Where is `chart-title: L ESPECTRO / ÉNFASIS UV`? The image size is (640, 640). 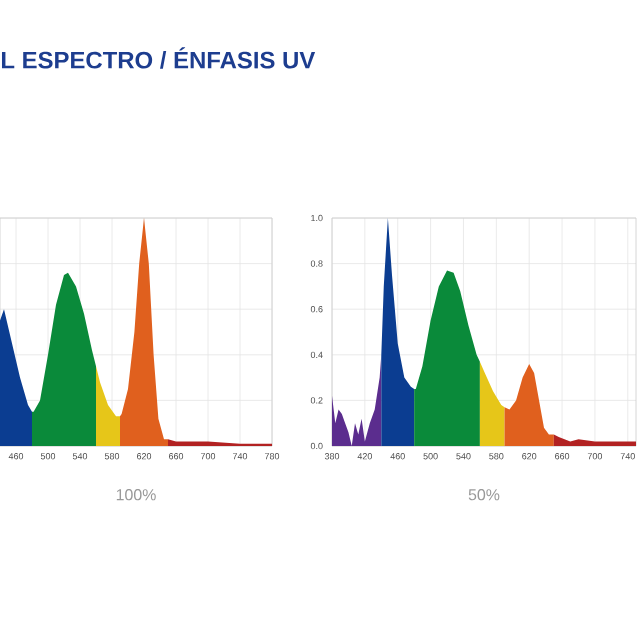
chart-title: L ESPECTRO / ÉNFASIS UV is located at coordinates (158, 58).